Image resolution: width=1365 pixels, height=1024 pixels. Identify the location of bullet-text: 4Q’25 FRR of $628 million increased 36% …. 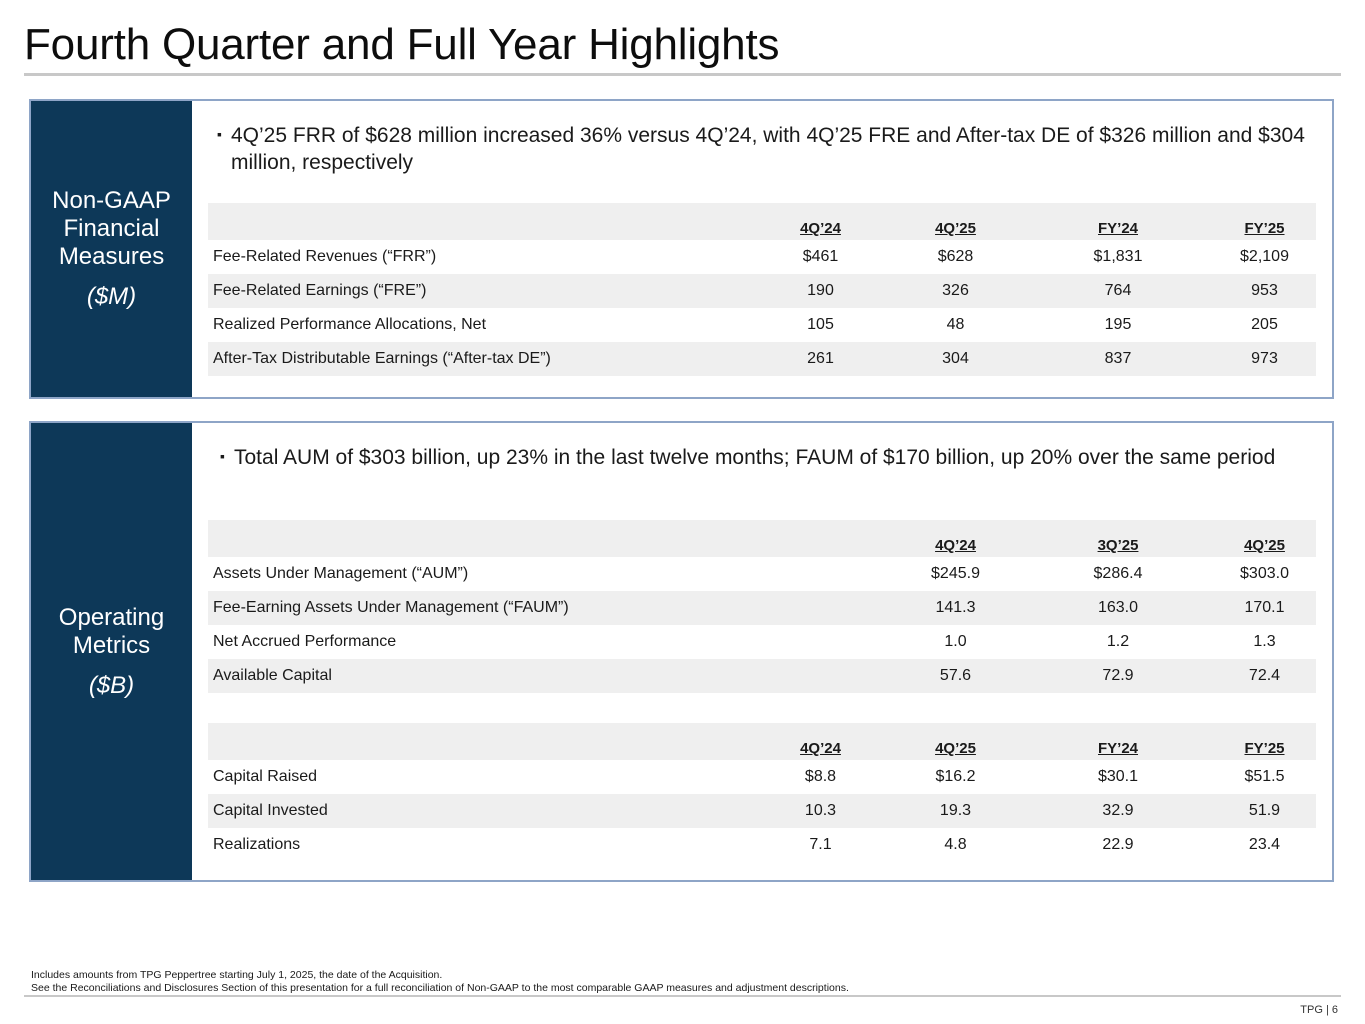
(768, 149).